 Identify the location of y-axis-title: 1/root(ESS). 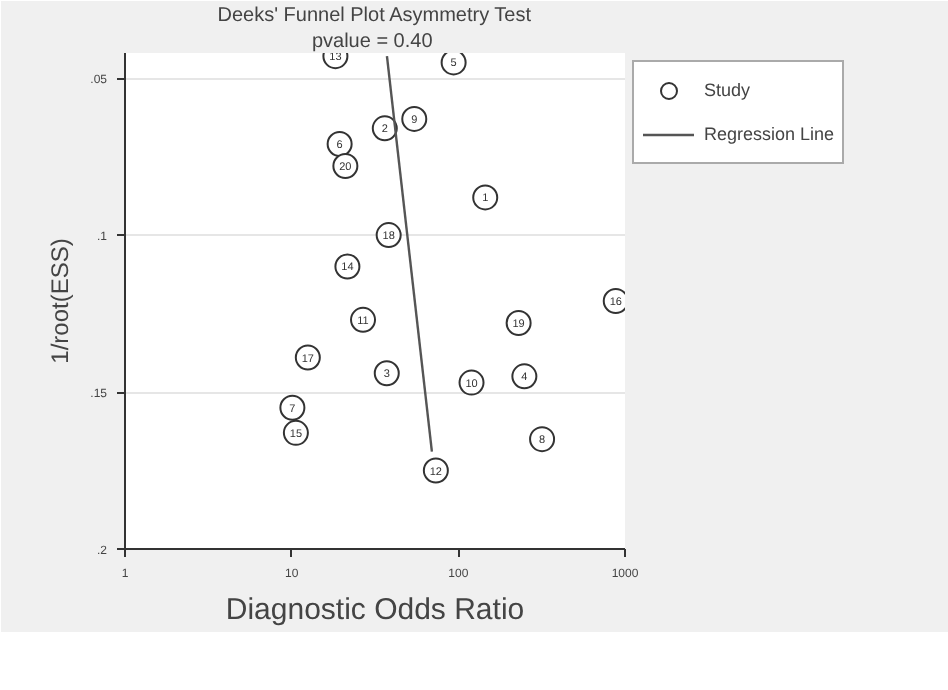
(60, 301).